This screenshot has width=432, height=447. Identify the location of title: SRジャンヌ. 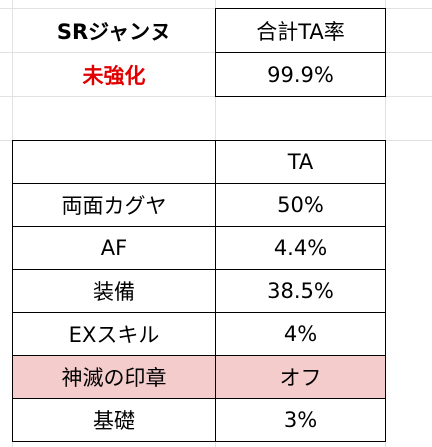
(114, 31).